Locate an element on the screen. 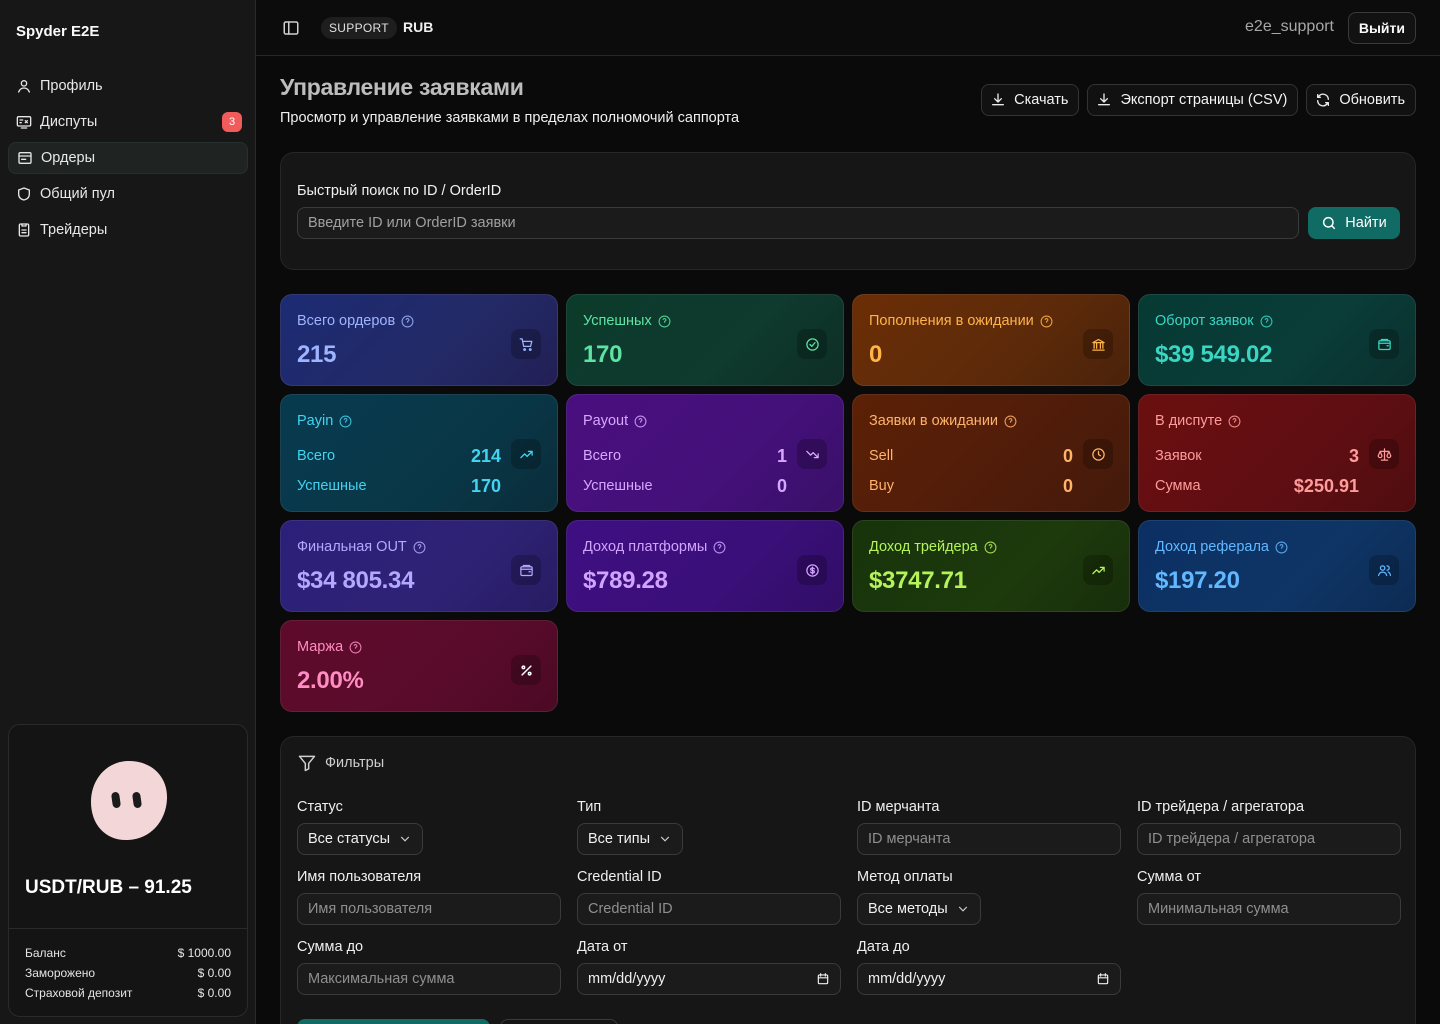 This screenshot has height=1024, width=1440. stat-value: $197.20 is located at coordinates (1197, 580).